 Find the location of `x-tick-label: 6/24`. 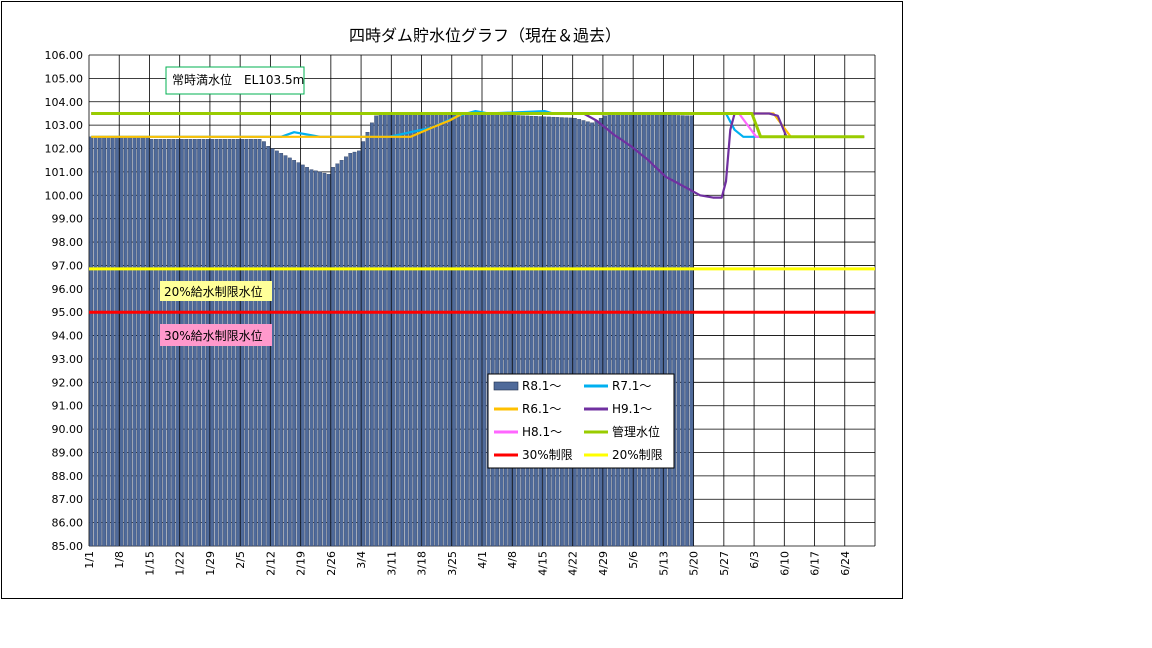

x-tick-label: 6/24 is located at coordinates (845, 563).